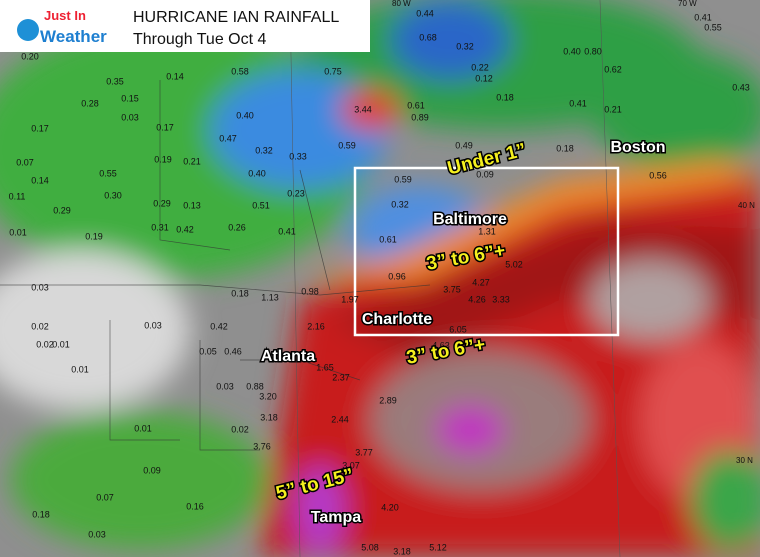 Image resolution: width=760 pixels, height=557 pixels. Describe the element at coordinates (192, 205) in the screenshot. I see `rain-value: 0.13` at that location.